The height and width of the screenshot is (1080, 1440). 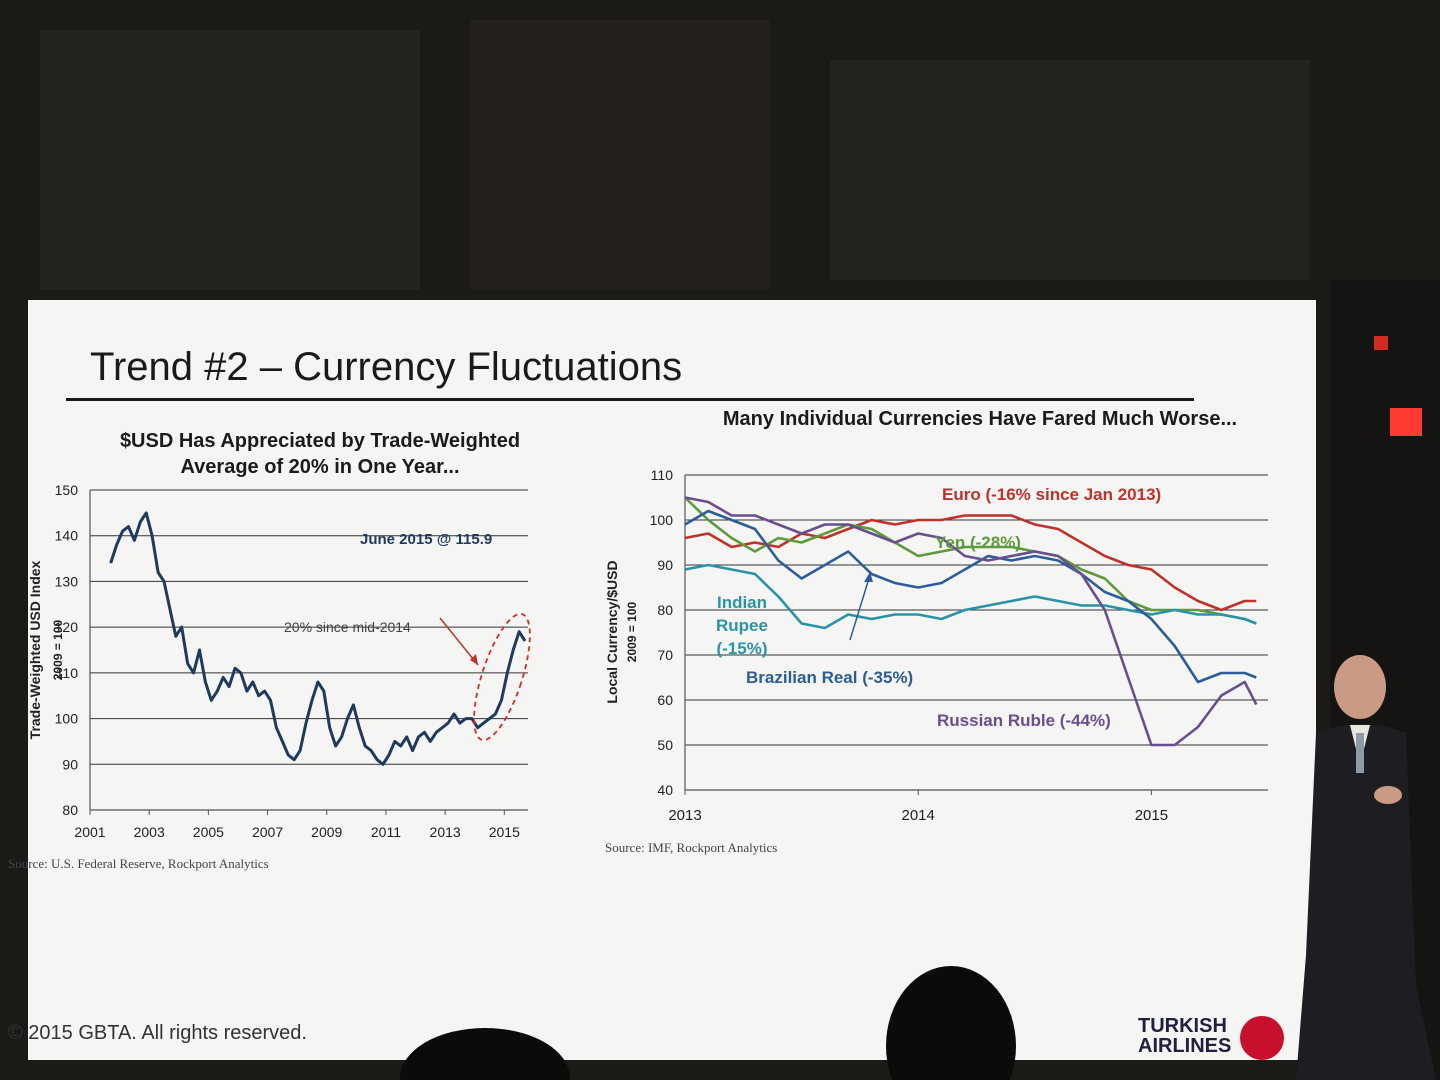 I want to click on y-tick-label: 120, so click(x=67, y=627).